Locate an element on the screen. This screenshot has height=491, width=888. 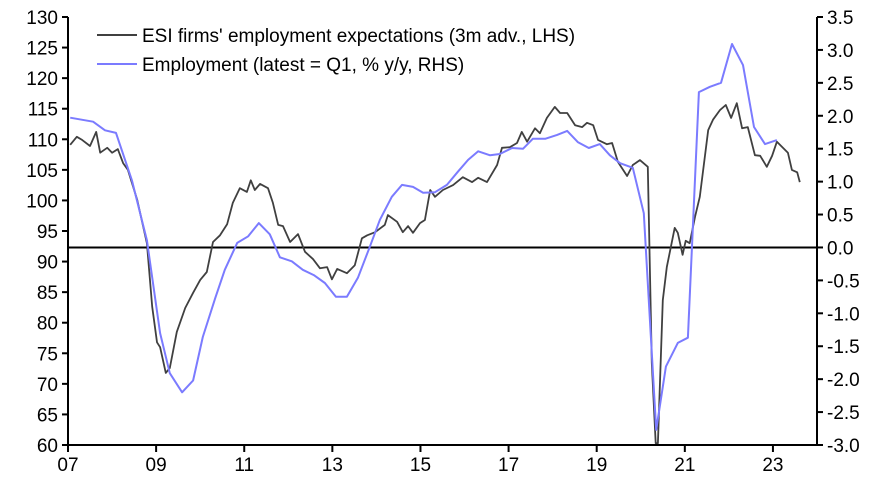
y-right-tick-label: 2.5 is located at coordinates (840, 84).